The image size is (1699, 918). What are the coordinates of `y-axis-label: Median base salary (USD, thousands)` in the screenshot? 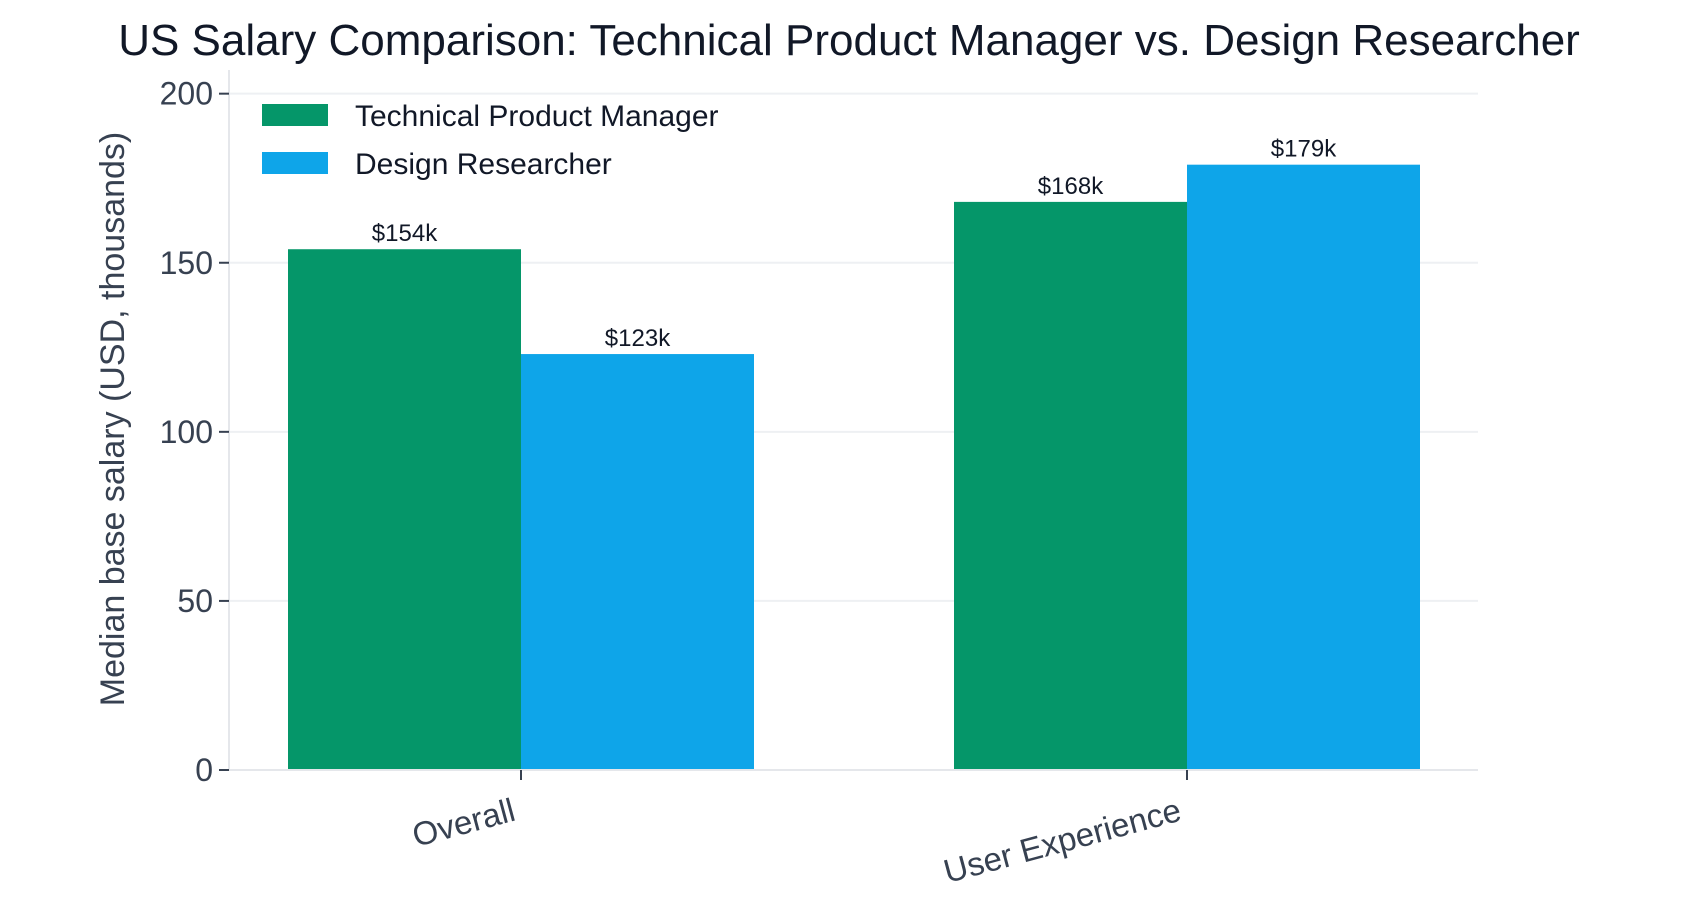 It's located at (113, 419).